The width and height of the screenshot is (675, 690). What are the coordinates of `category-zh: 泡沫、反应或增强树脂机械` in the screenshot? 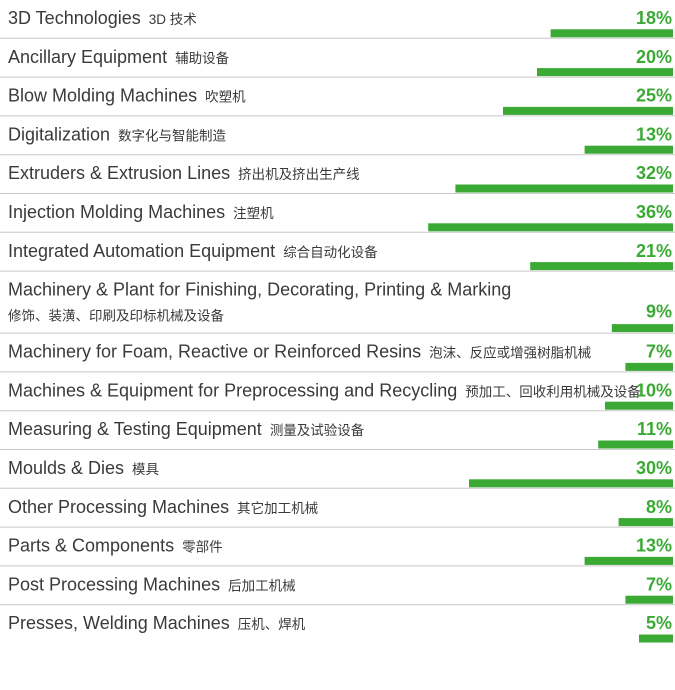 It's located at (510, 353).